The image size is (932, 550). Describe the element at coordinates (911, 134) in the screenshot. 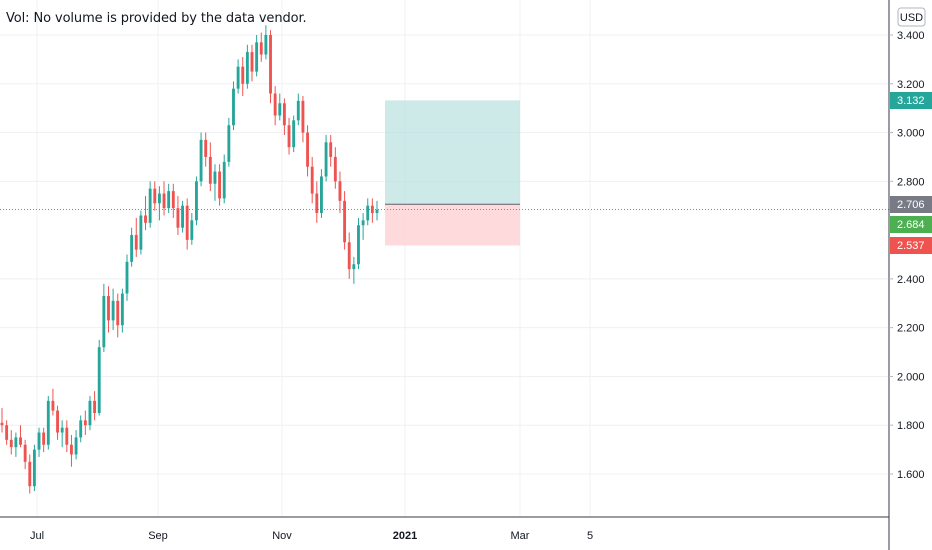

I see `y-tick-label: 3.000` at that location.